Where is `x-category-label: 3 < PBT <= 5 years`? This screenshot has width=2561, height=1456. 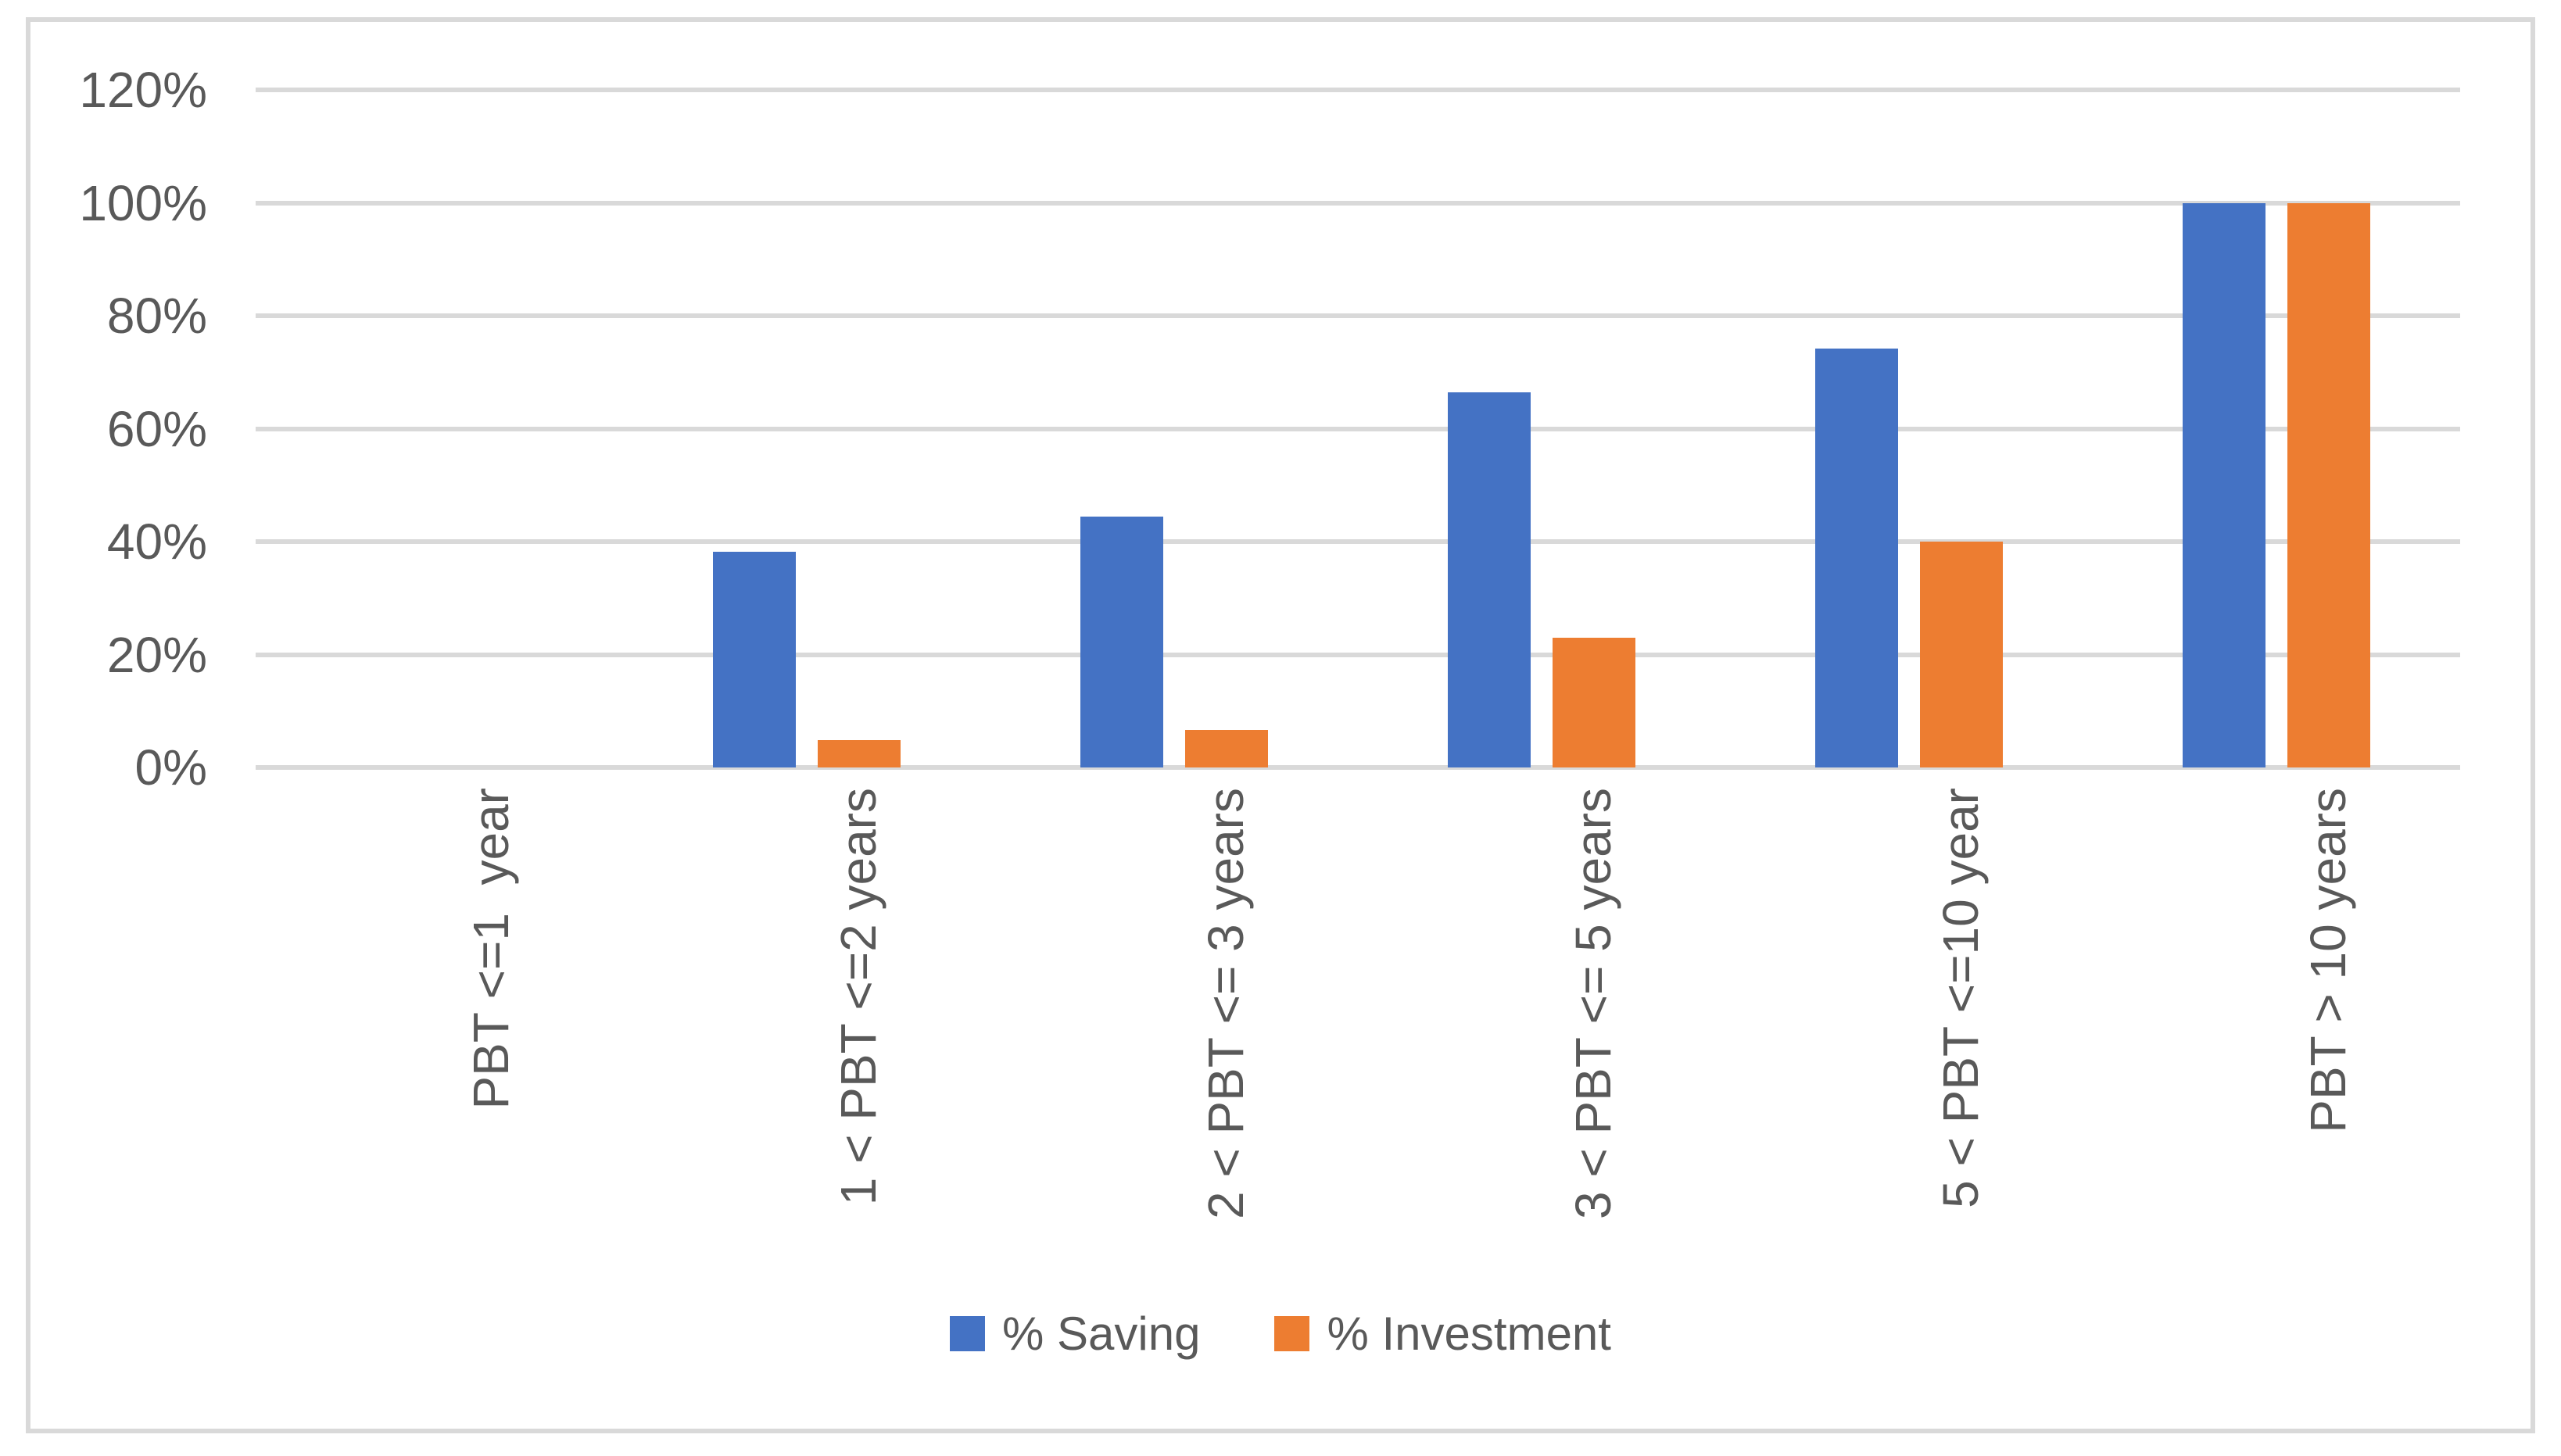
x-category-label: 3 < PBT <= 5 years is located at coordinates (1593, 1004).